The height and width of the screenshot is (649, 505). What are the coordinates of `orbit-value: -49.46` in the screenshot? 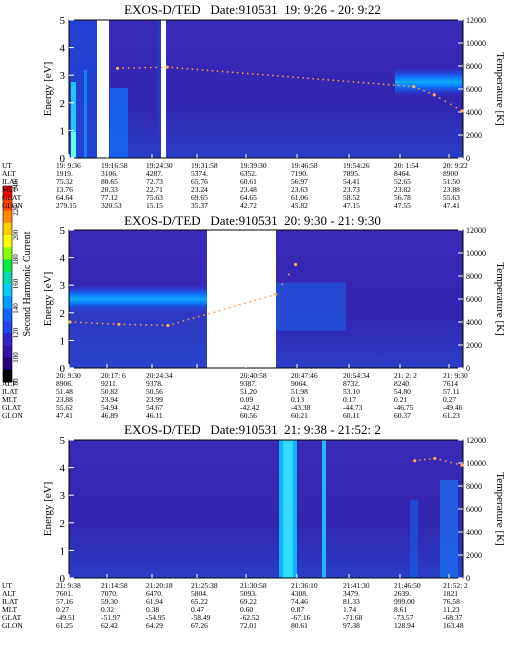 It's located at (453, 407).